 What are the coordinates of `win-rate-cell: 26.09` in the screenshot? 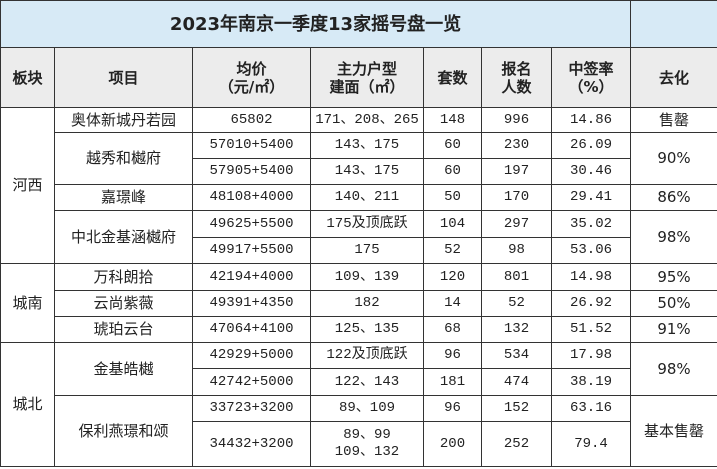 It's located at (591, 145).